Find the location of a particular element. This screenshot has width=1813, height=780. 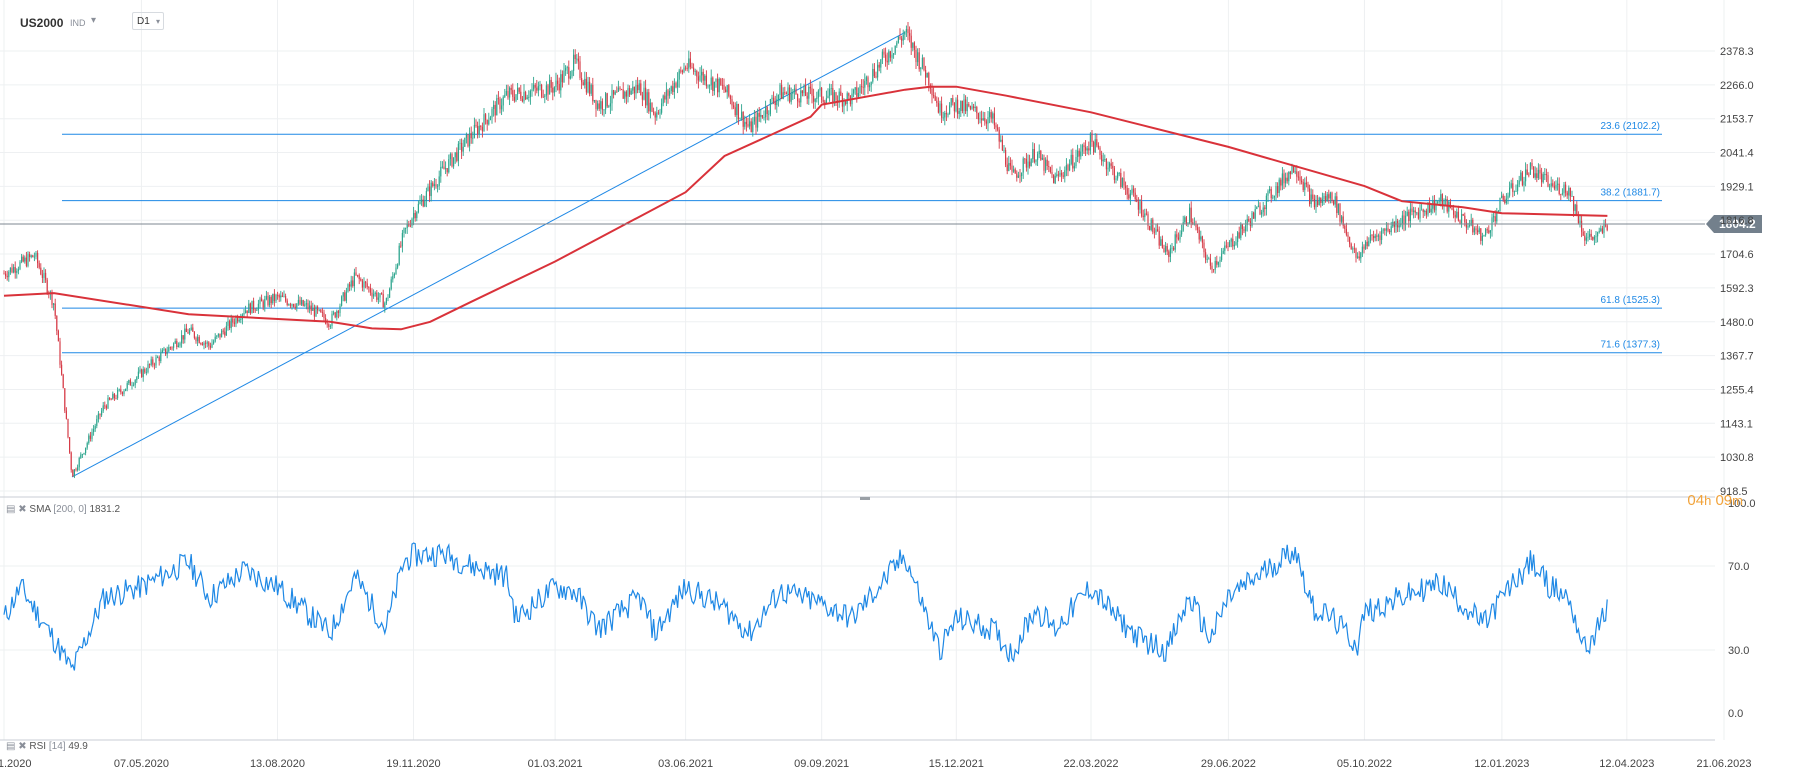

symbol-label: US2000 is located at coordinates (42, 23).